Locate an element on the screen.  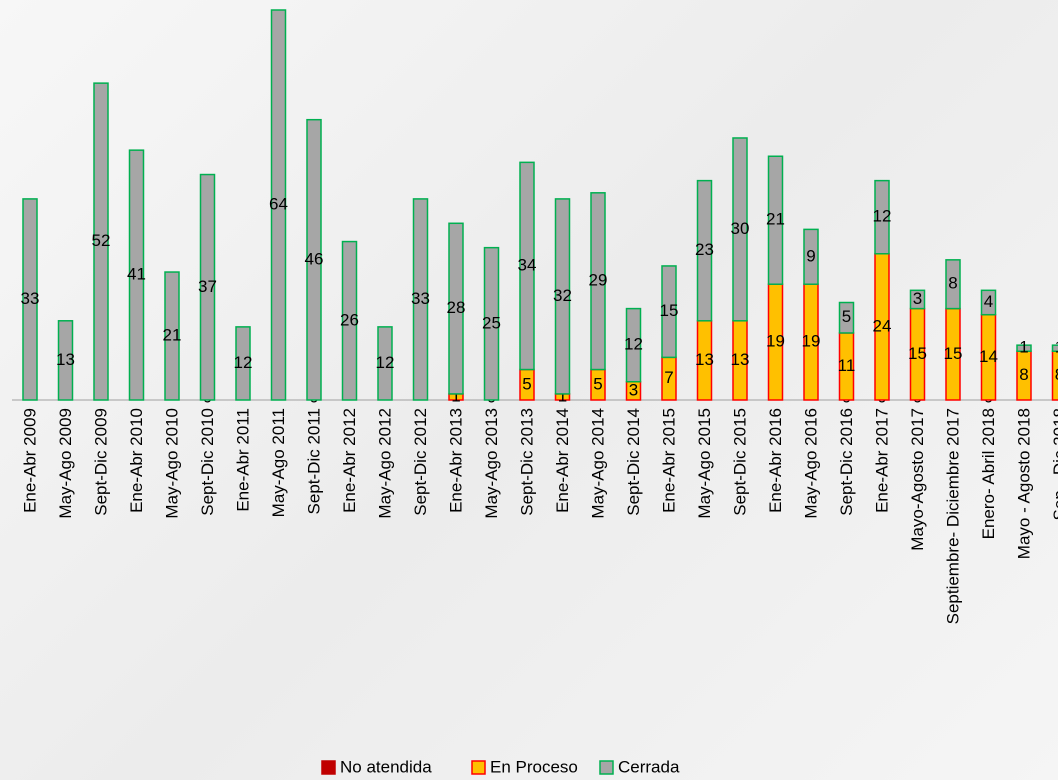
x-tick-label: Mayo-Agosto 2017 is located at coordinates (917, 479).